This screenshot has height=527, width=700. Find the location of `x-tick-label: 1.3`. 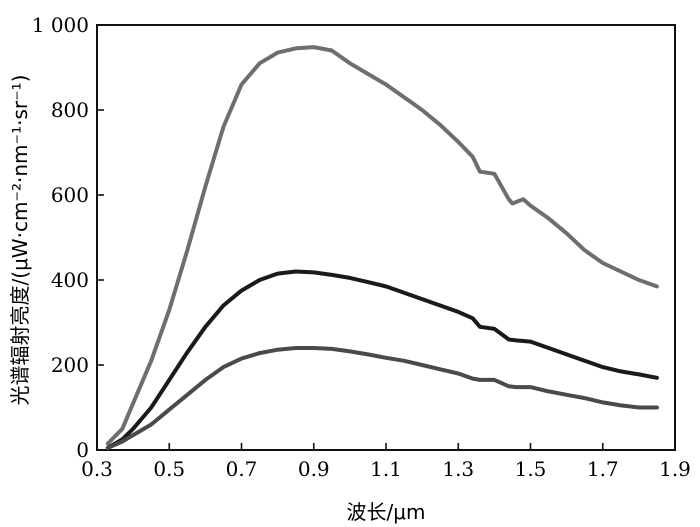

x-tick-label: 1.3 is located at coordinates (458, 469).